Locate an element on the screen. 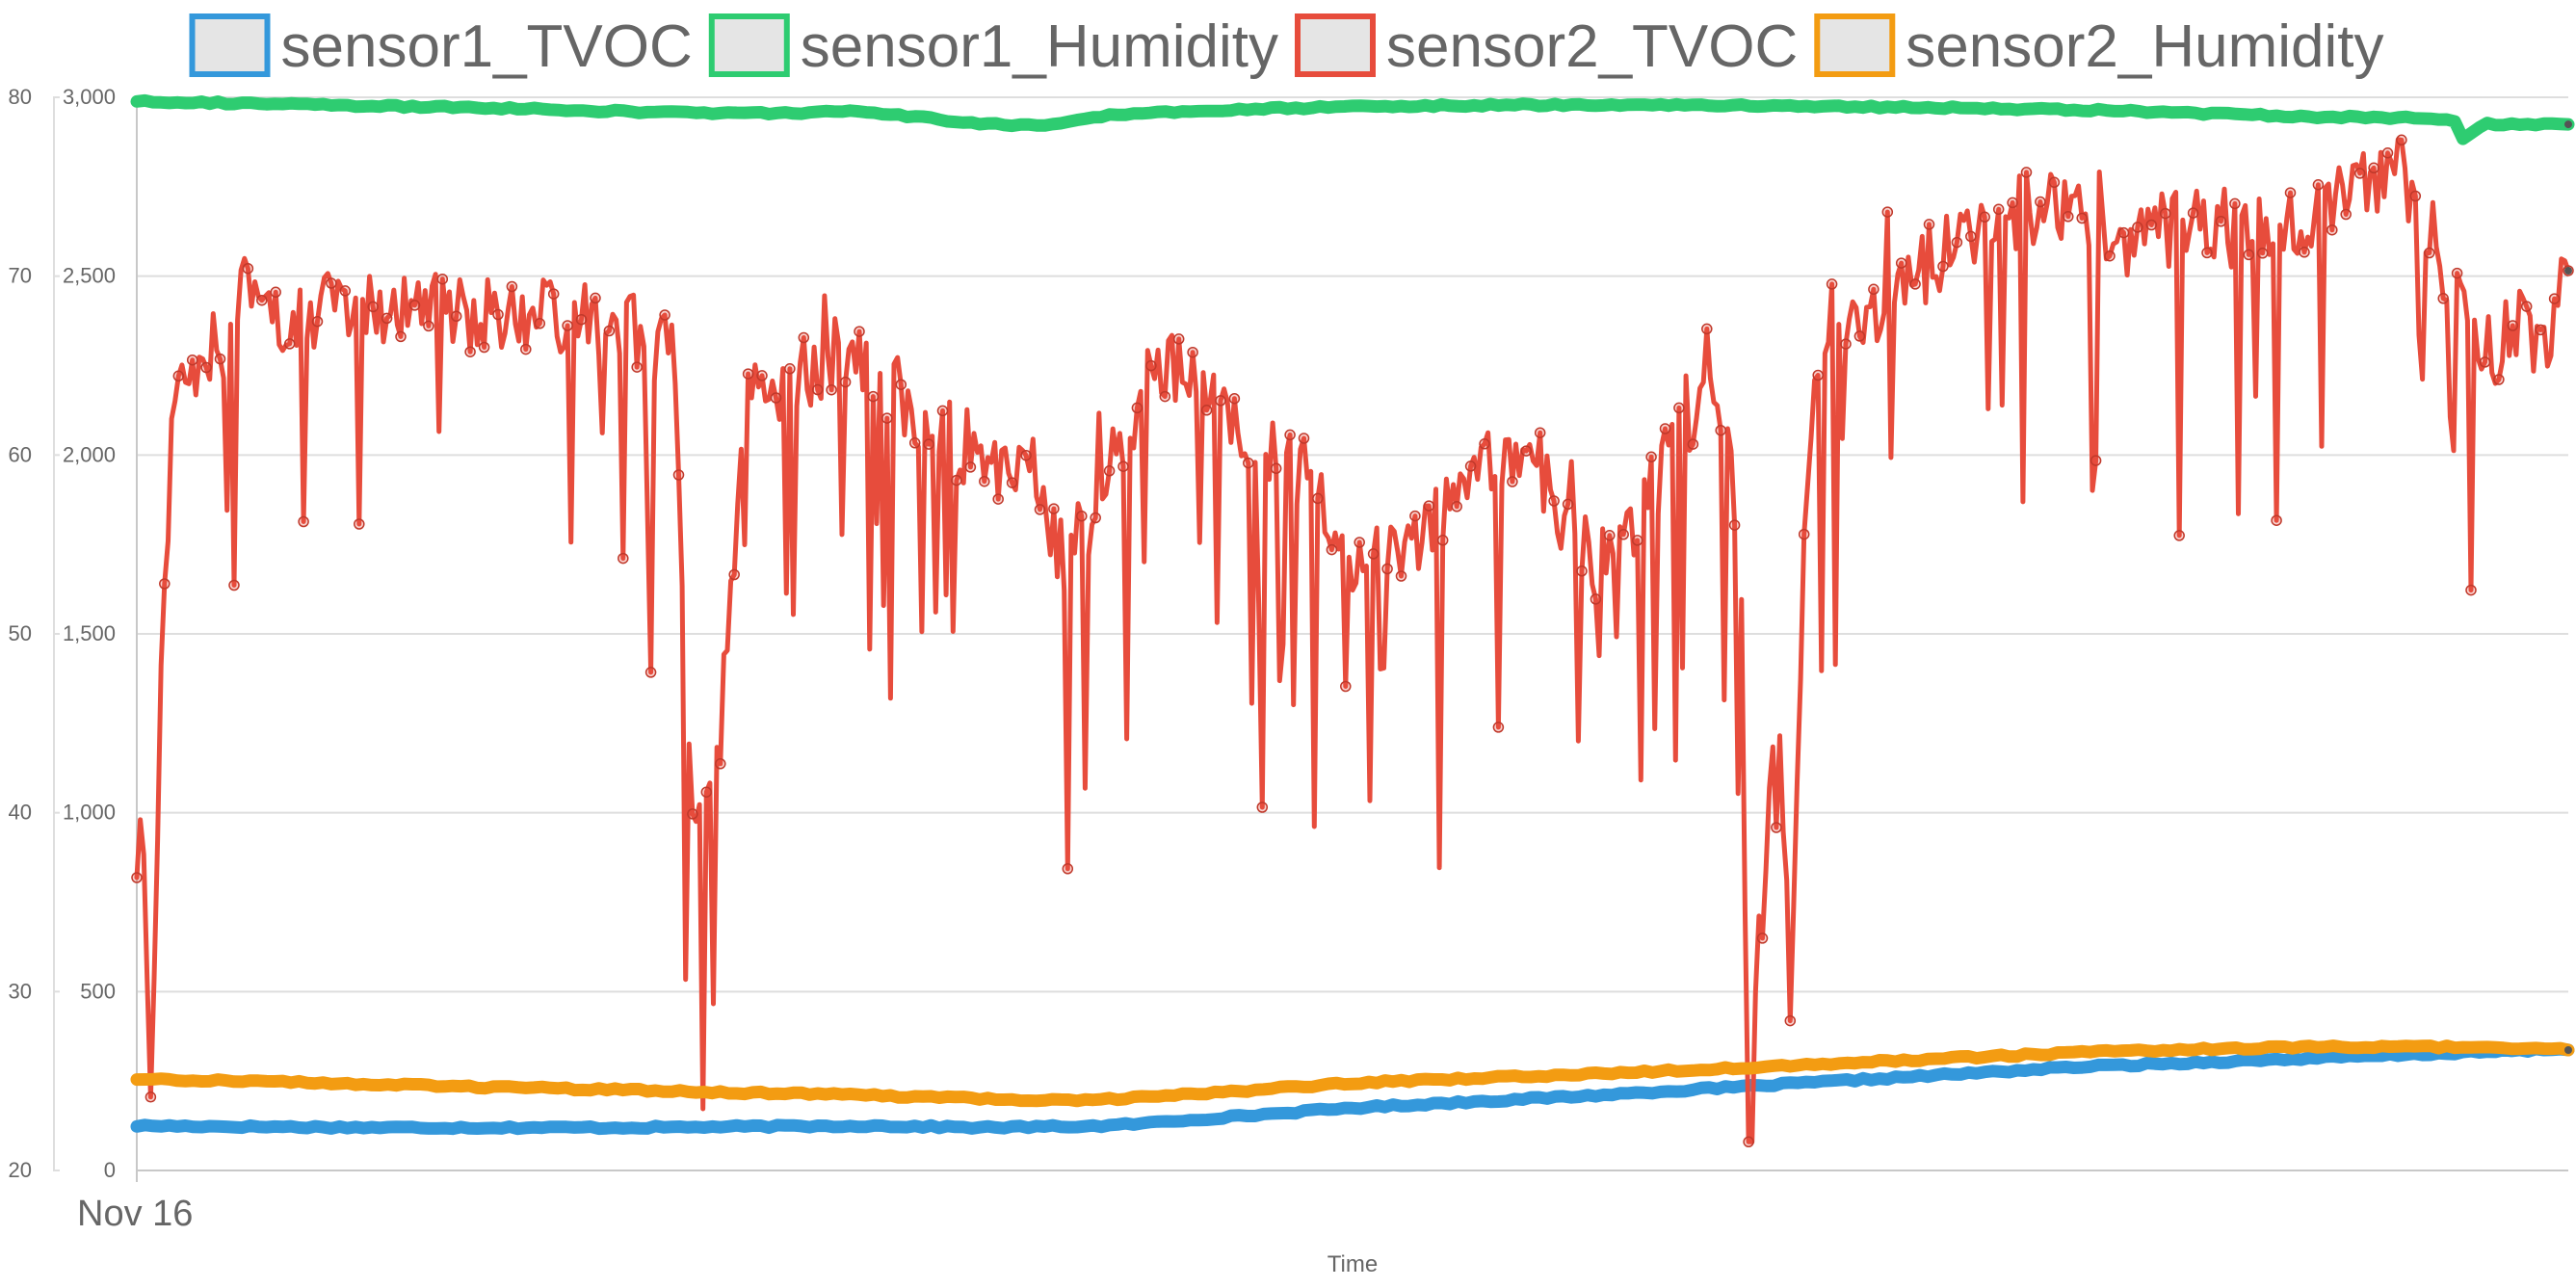 This screenshot has width=2576, height=1288. legend-item-sensor1_TVOC: sensor1_TVOC is located at coordinates (441, 46).